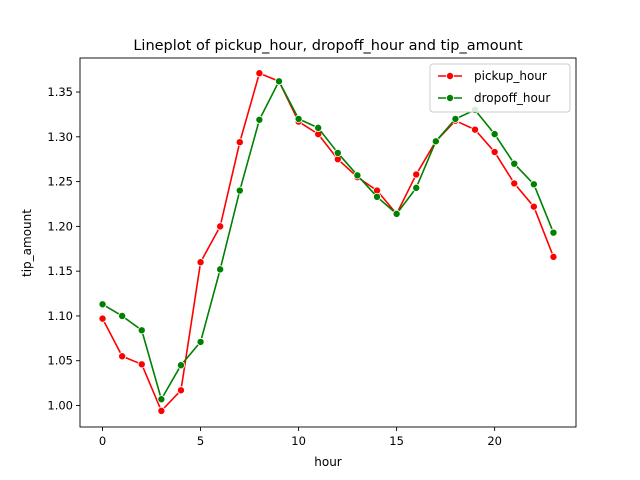 The height and width of the screenshot is (480, 640). What do you see at coordinates (60, 182) in the screenshot?
I see `y-tick-label: 1.25` at bounding box center [60, 182].